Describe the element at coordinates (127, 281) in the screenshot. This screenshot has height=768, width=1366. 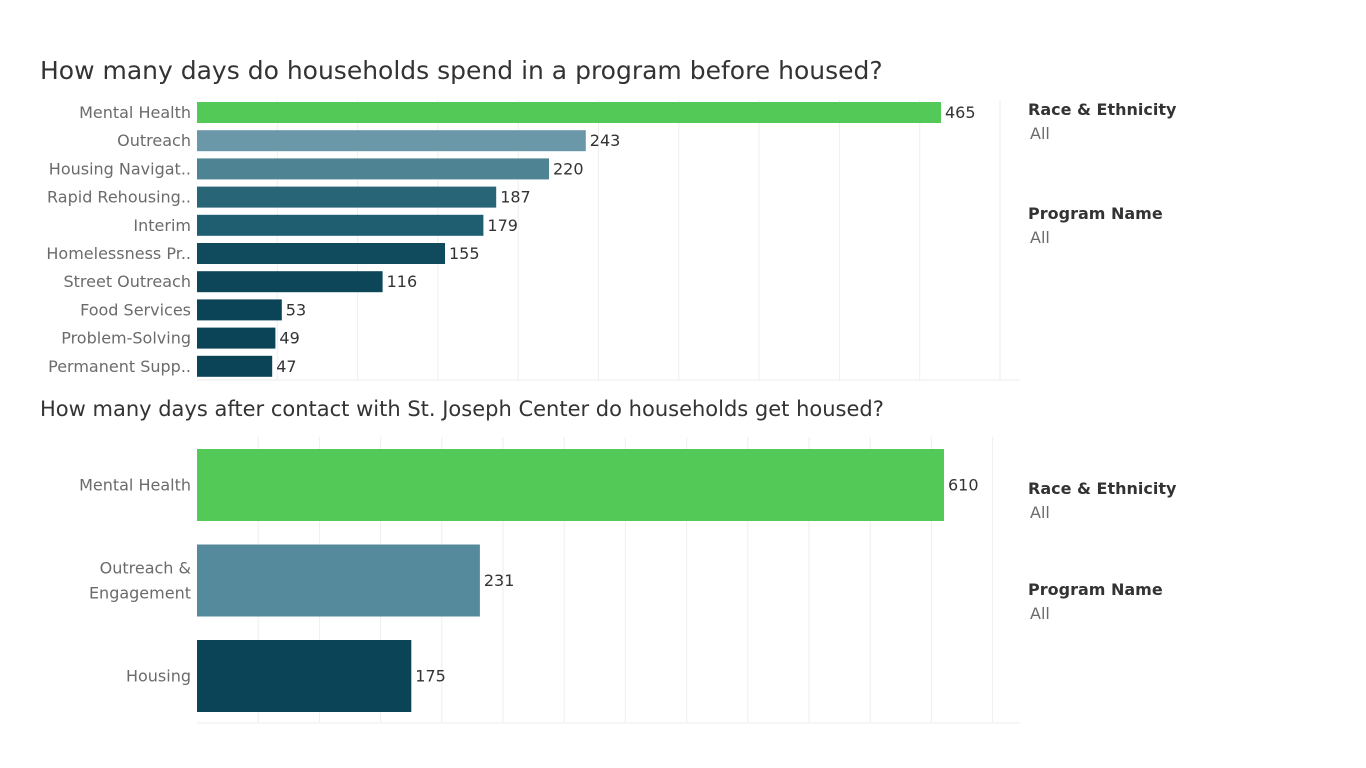
I see `category-label: Street Outreach` at that location.